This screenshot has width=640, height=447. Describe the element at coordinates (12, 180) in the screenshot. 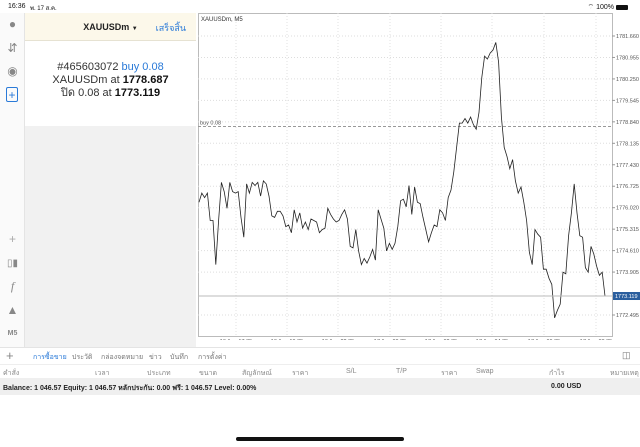

I see `toolbar-left: ● ⇵ ◉ + + ▯▮ f ▲ M5` at that location.